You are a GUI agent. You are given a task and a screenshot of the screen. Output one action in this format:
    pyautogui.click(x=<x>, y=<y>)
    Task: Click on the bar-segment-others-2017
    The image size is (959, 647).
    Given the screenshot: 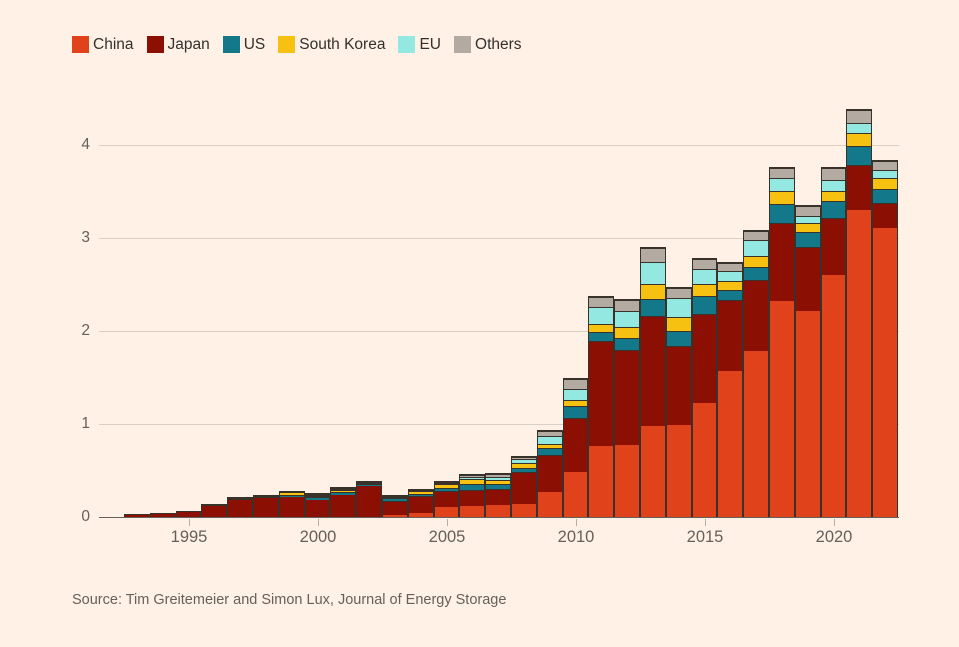 What is the action you would take?
    pyautogui.click(x=756, y=235)
    